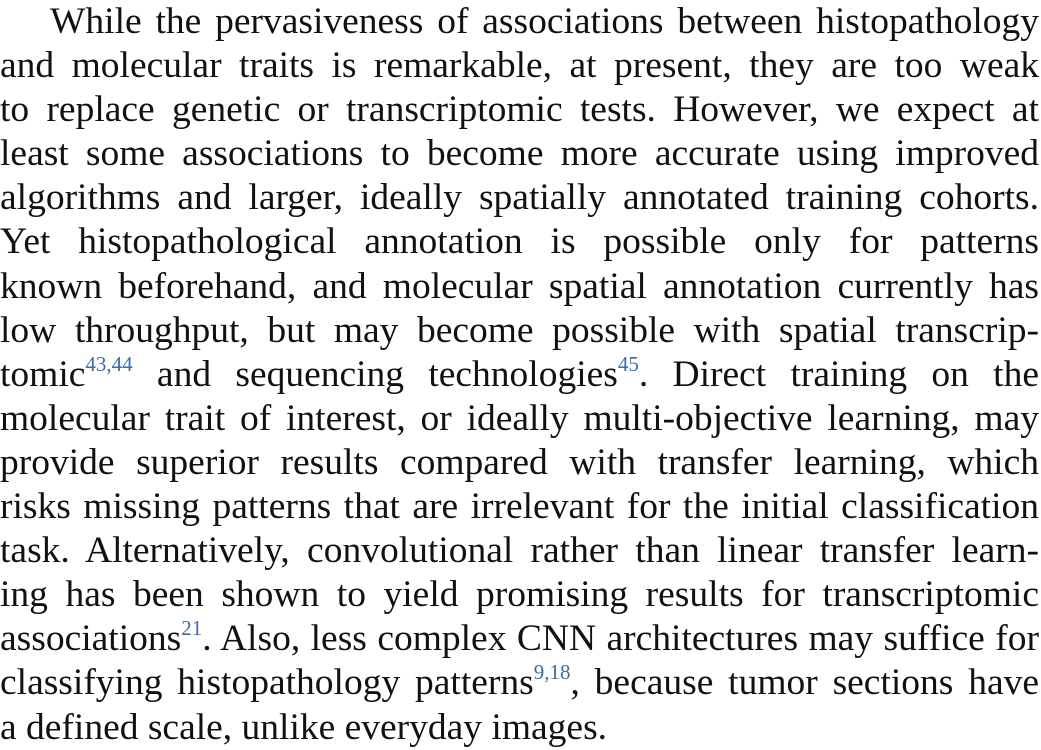  Describe the element at coordinates (192, 628) in the screenshot. I see `citation-link: 21` at that location.